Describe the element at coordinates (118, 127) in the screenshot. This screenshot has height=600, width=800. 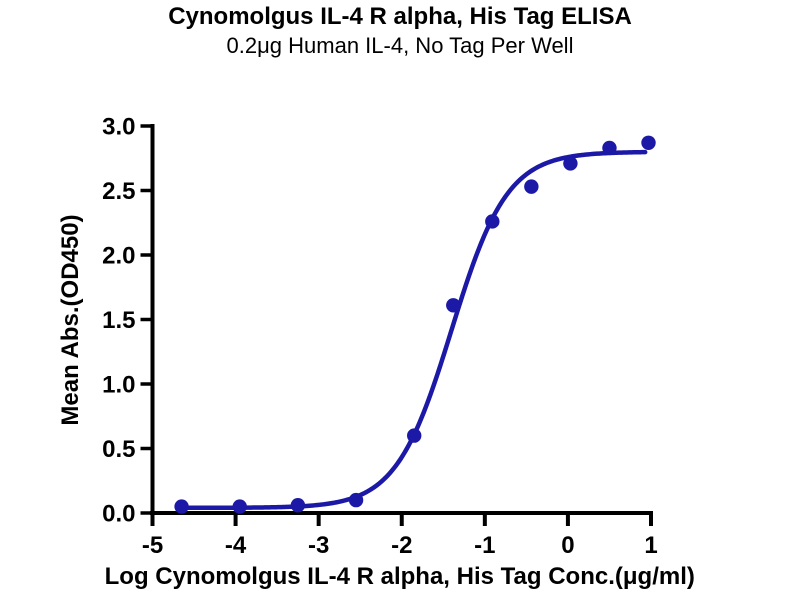
I see `y-tick-label: 3.0` at that location.